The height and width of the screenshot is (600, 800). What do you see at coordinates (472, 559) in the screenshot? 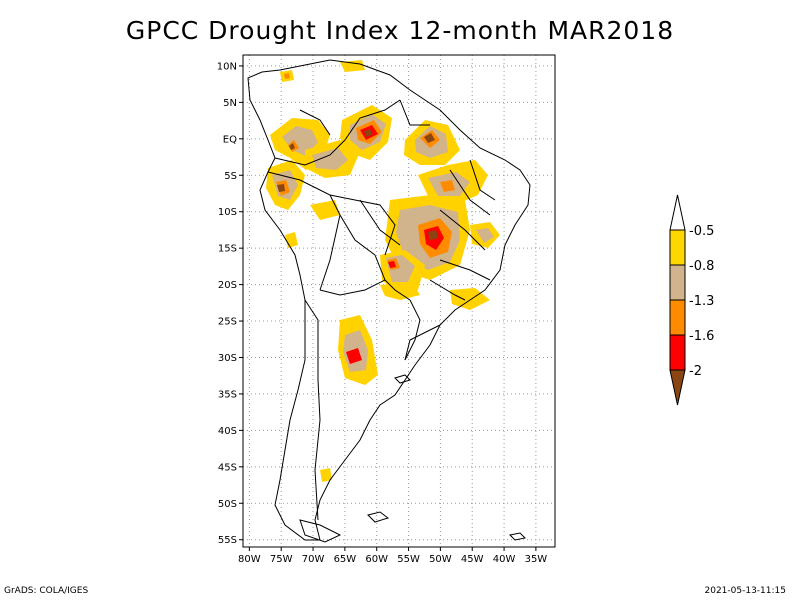
I see `lon-label: 45W` at bounding box center [472, 559].